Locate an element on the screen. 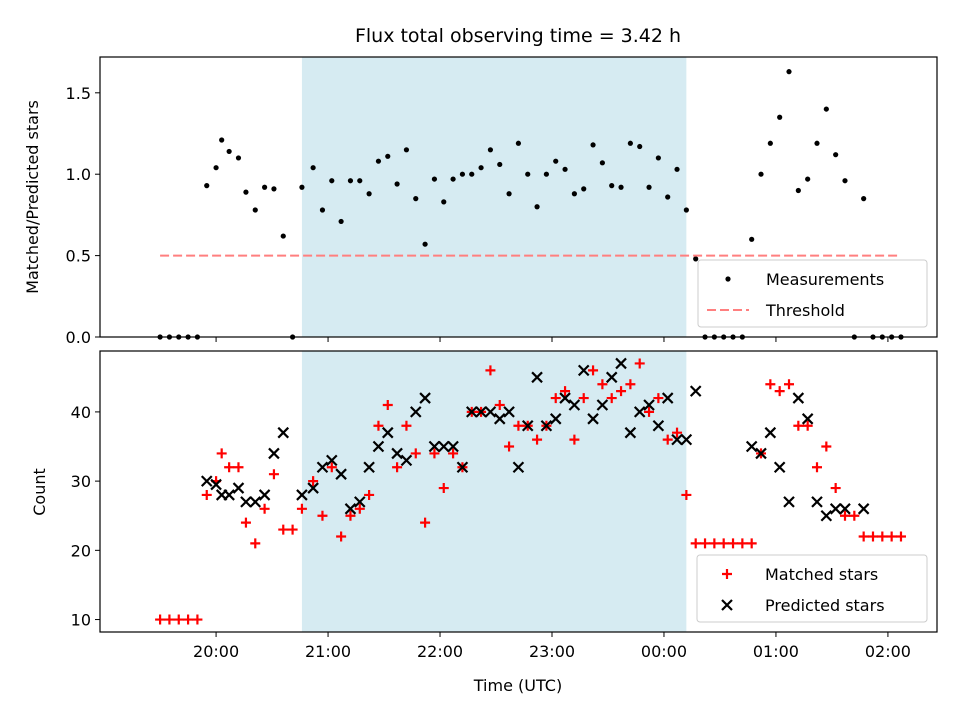 This screenshot has width=960, height=720. legend-marker-dot is located at coordinates (728, 279).